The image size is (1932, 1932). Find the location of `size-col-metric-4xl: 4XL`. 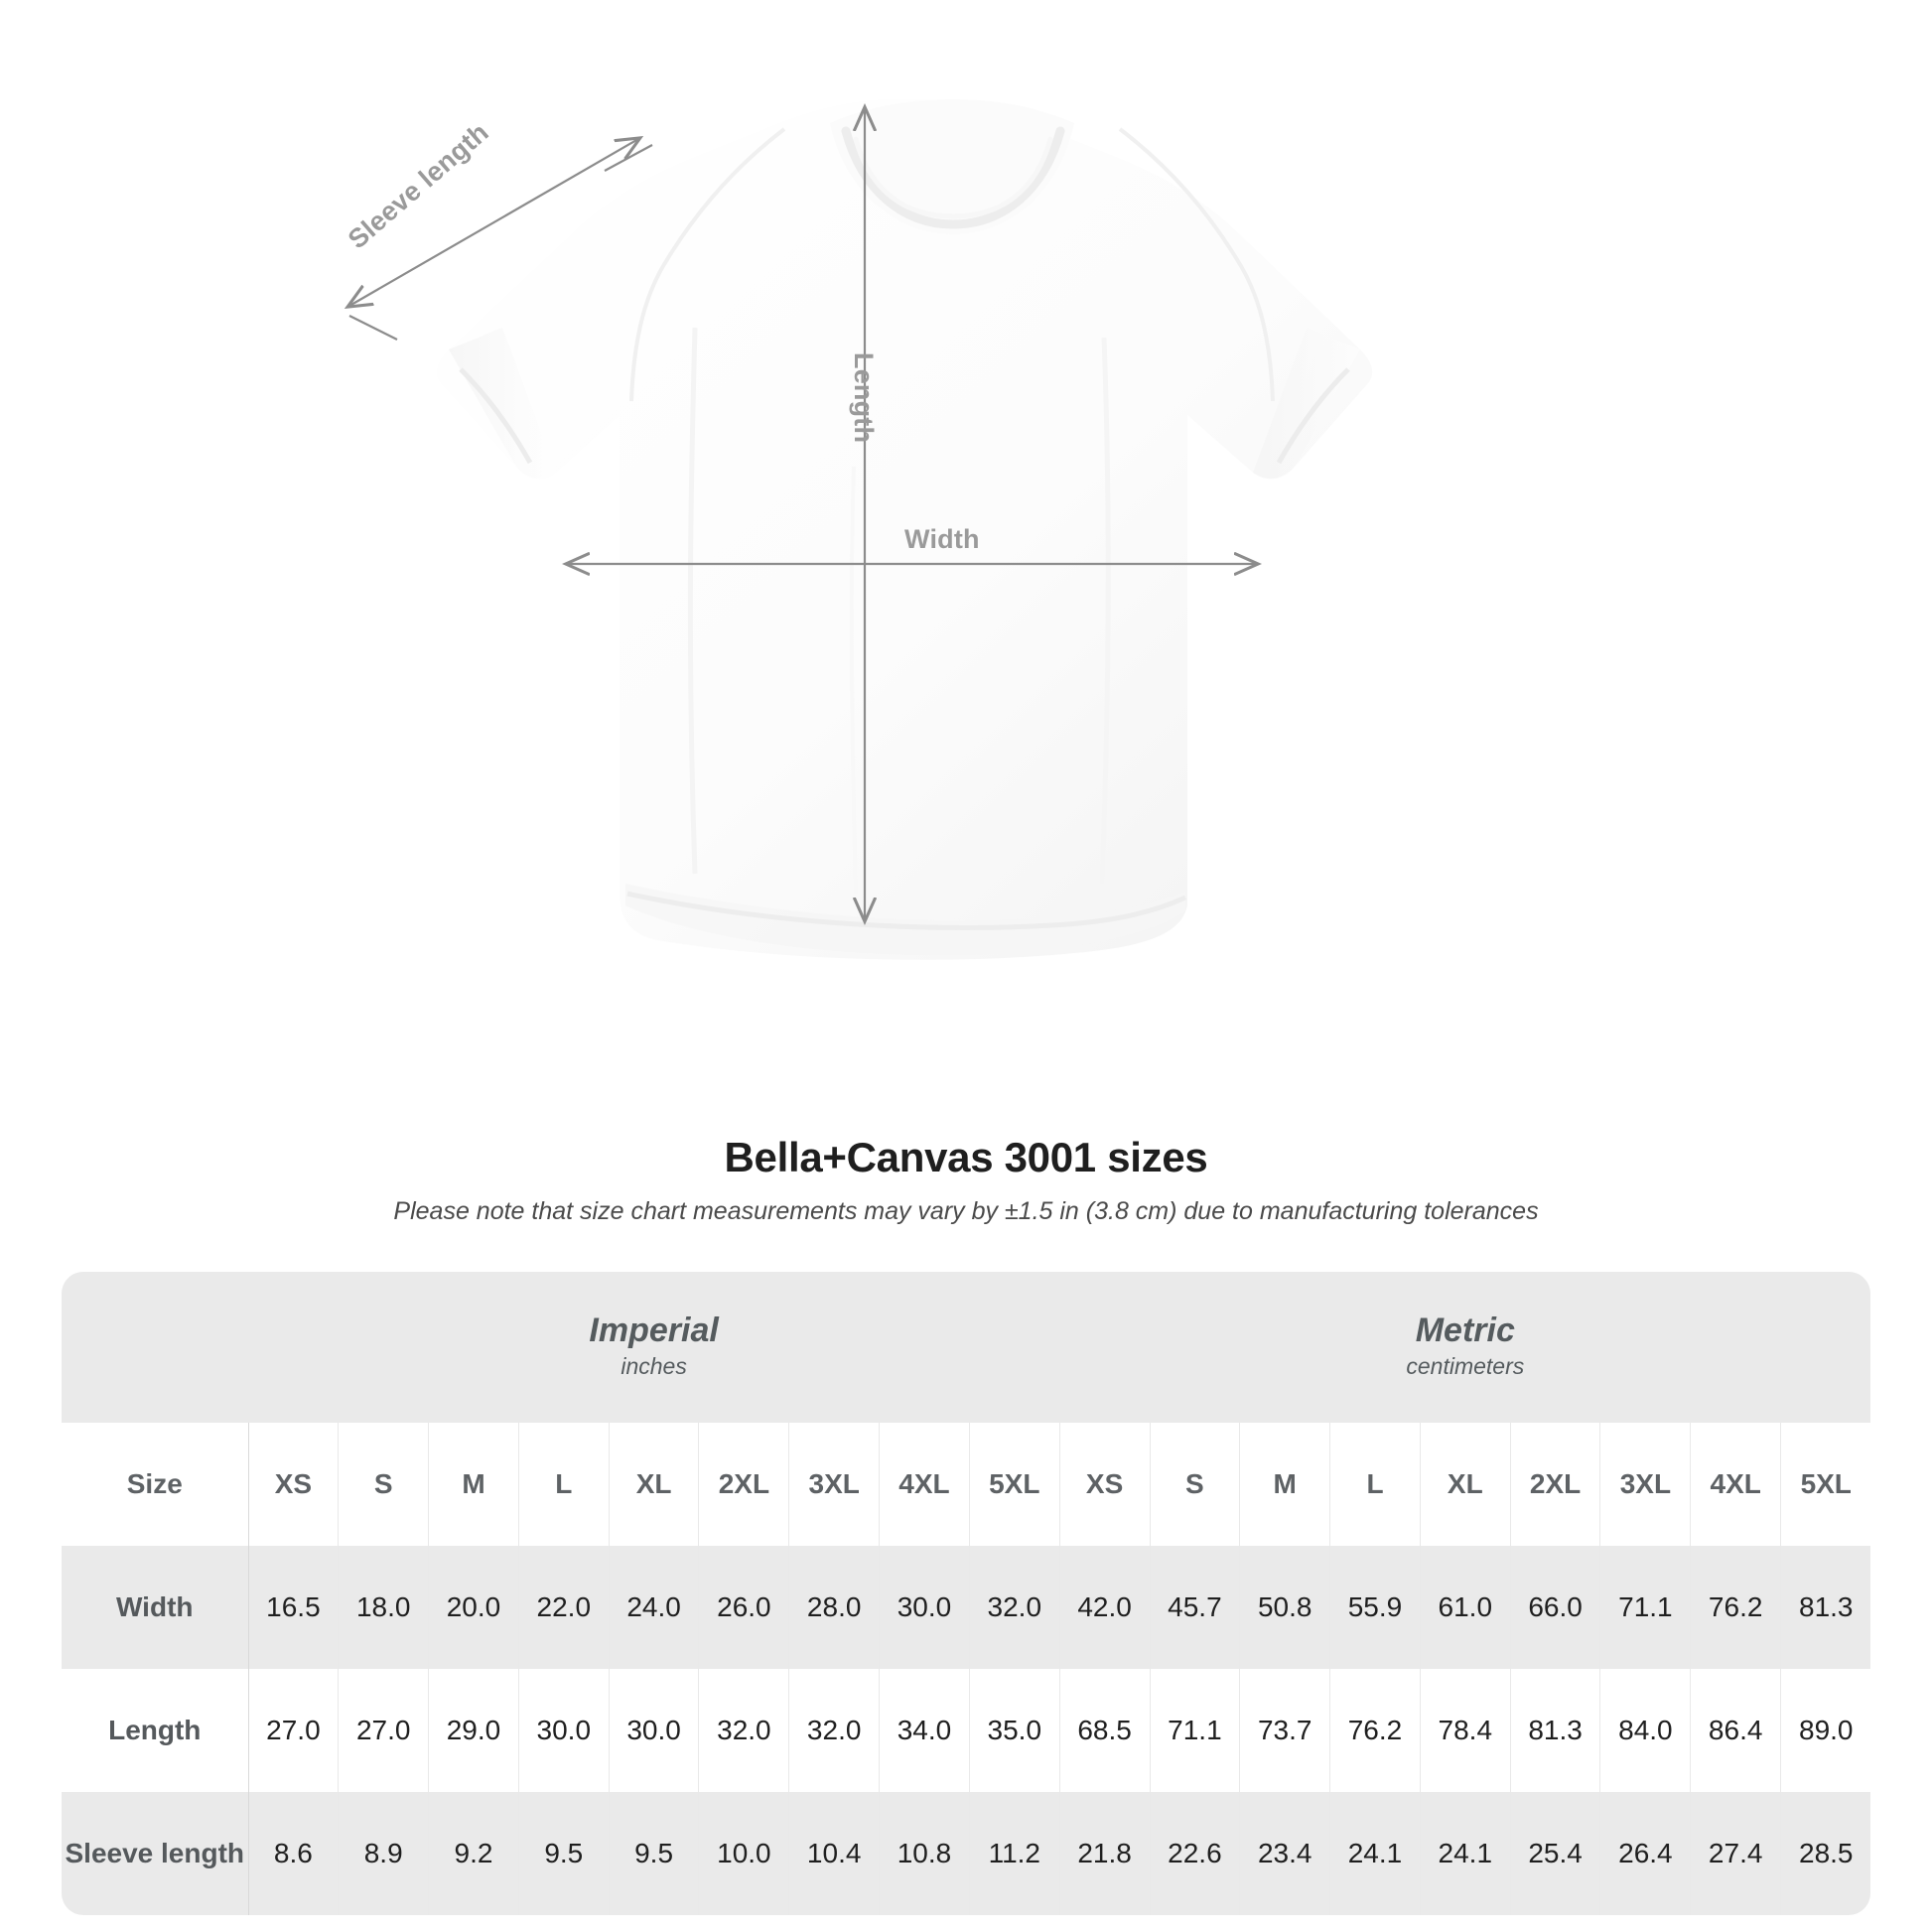

size-col-metric-4xl: 4XL is located at coordinates (1736, 1485).